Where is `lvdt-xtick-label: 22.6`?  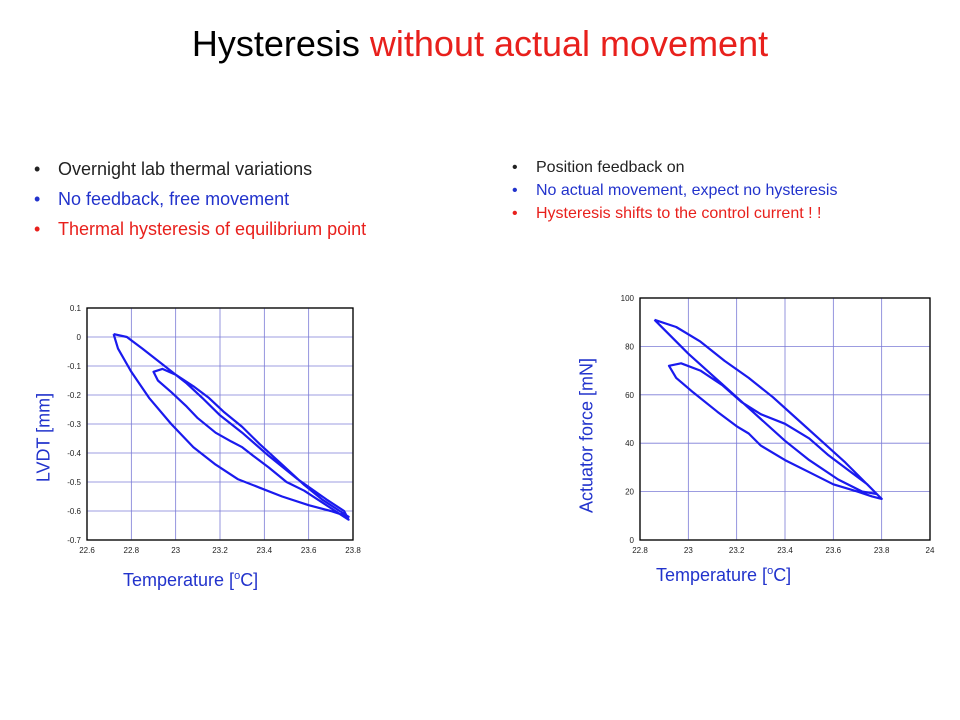
lvdt-xtick-label: 22.6 is located at coordinates (87, 550).